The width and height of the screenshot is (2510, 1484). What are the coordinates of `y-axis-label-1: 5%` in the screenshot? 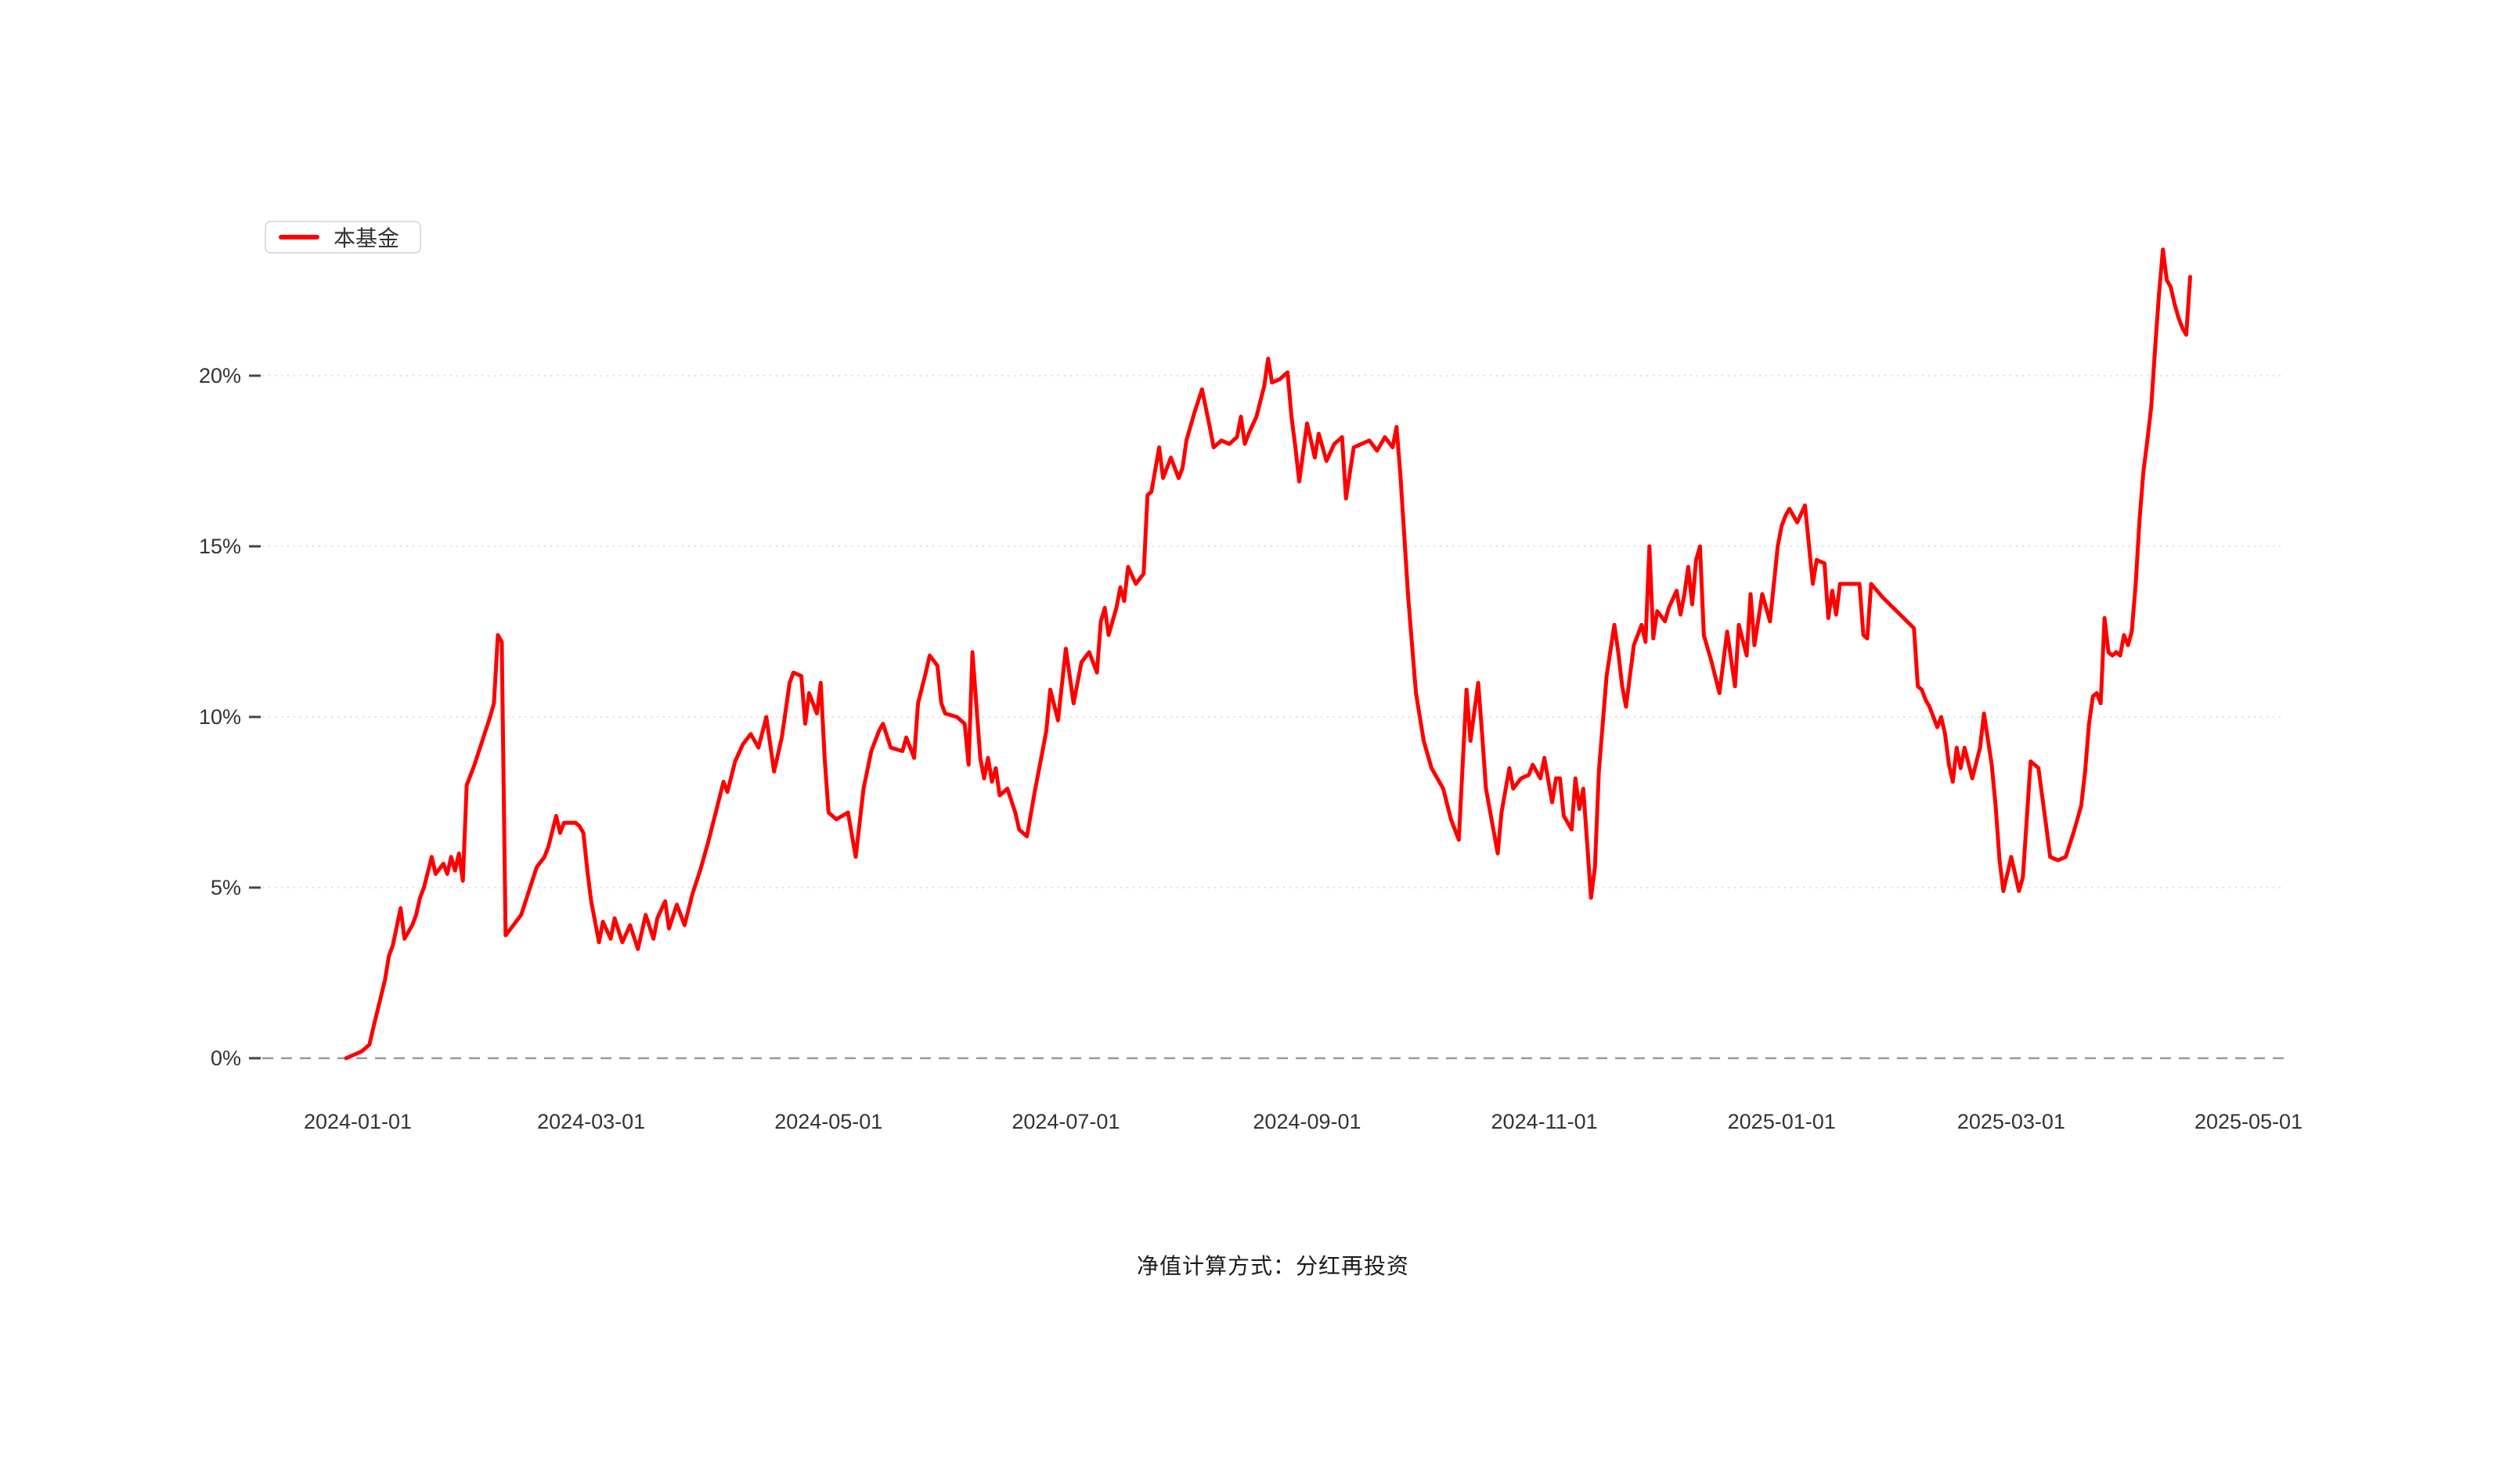 It's located at (226, 887).